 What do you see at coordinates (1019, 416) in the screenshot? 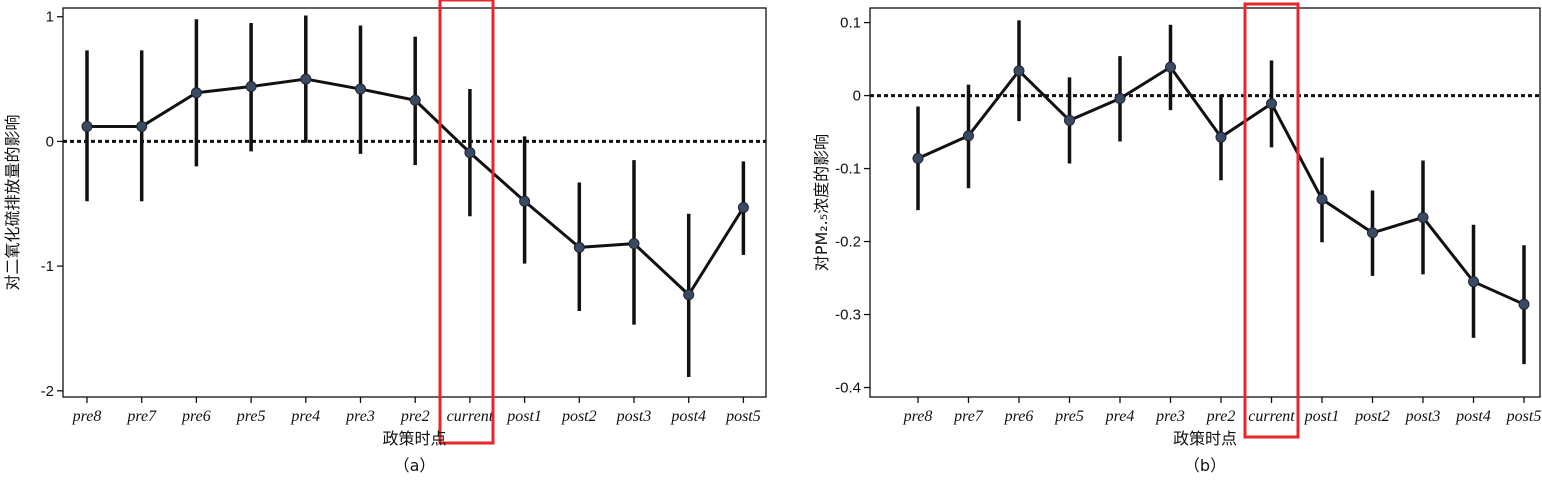
I see `panel-b-x-tick-label: pre6` at bounding box center [1019, 416].